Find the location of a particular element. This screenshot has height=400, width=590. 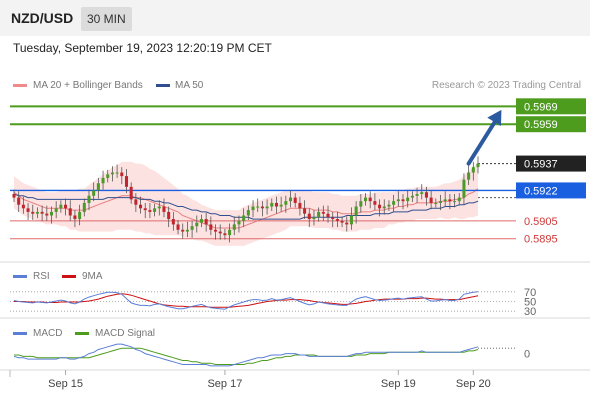

timeframe-button: 30 MIN is located at coordinates (106, 19).